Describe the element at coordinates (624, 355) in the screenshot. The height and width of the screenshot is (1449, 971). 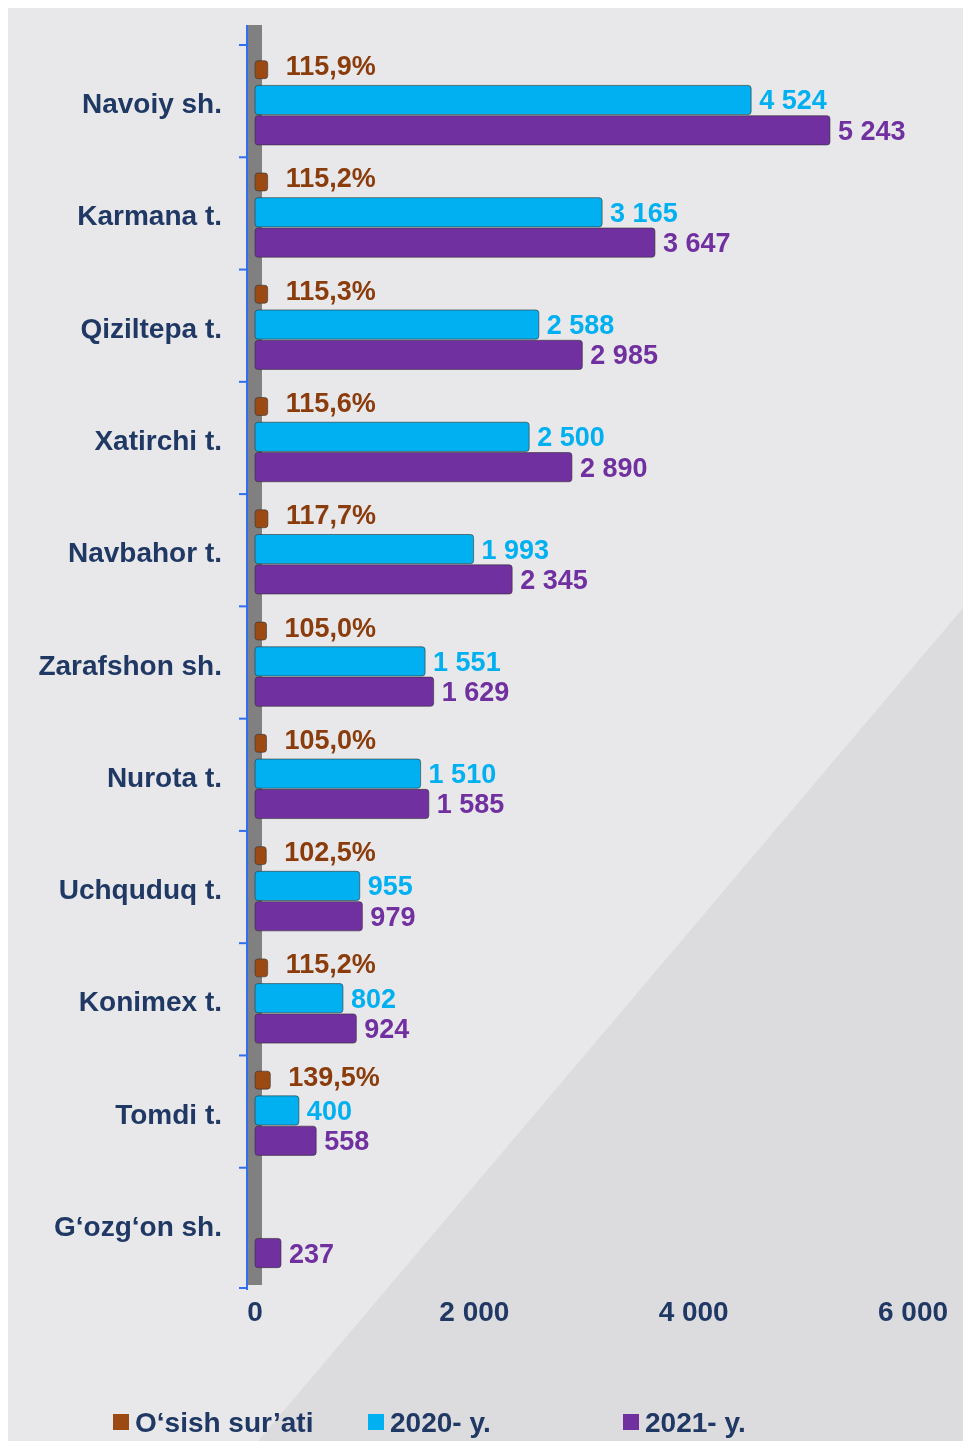
I see `data-label: 2 985` at that location.